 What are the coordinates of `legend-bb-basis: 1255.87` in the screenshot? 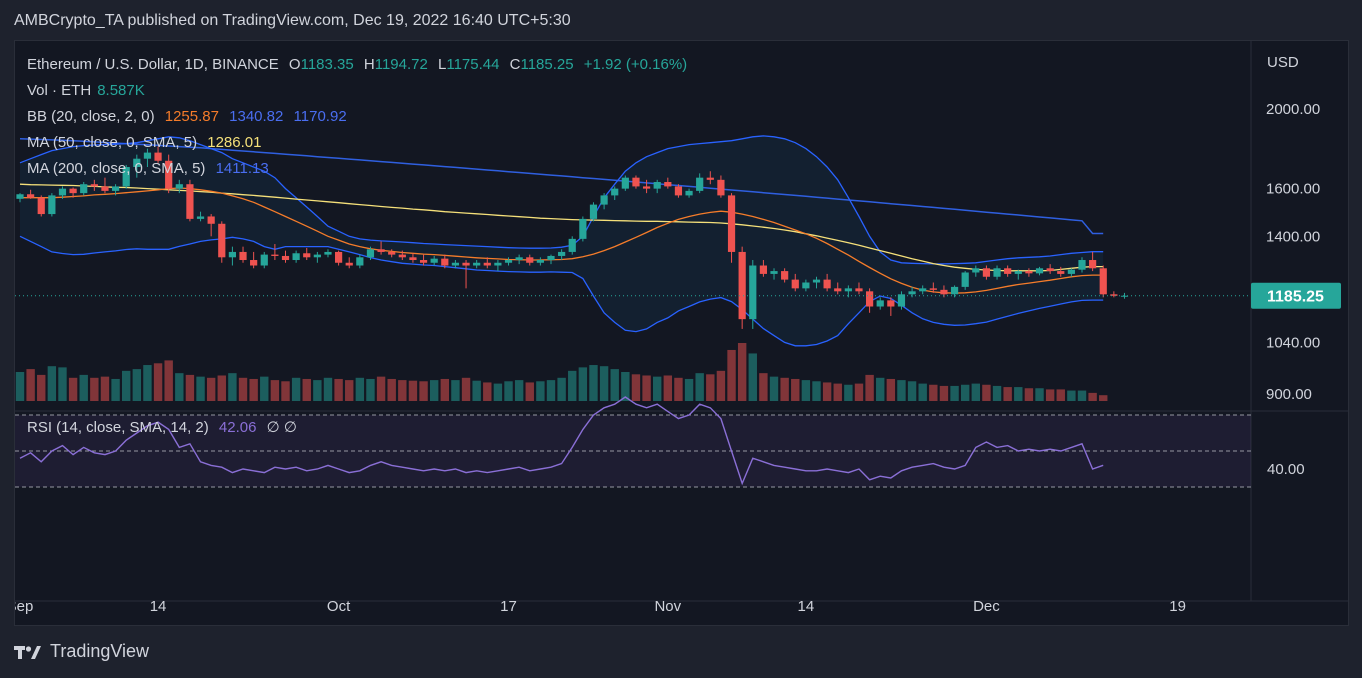 It's located at (191, 116).